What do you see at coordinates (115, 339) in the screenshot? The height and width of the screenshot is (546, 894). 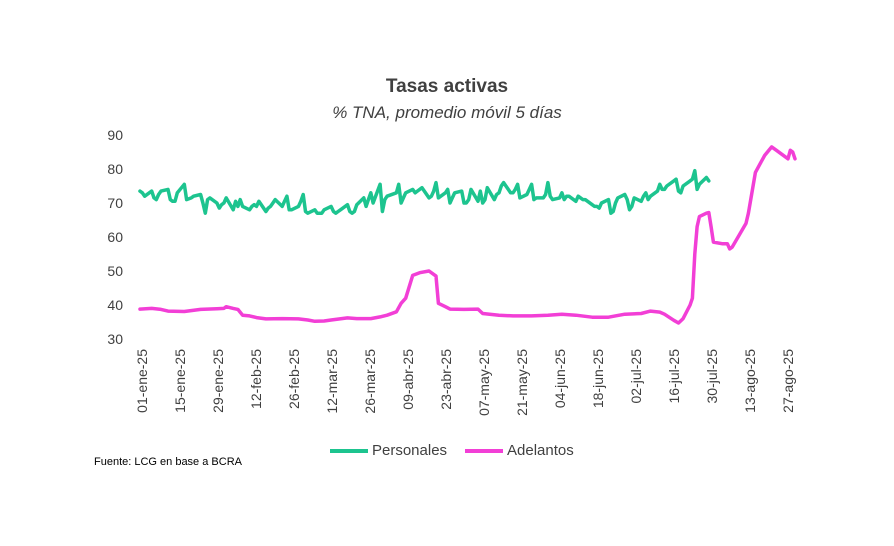 I see `y-tick-label: 30` at bounding box center [115, 339].